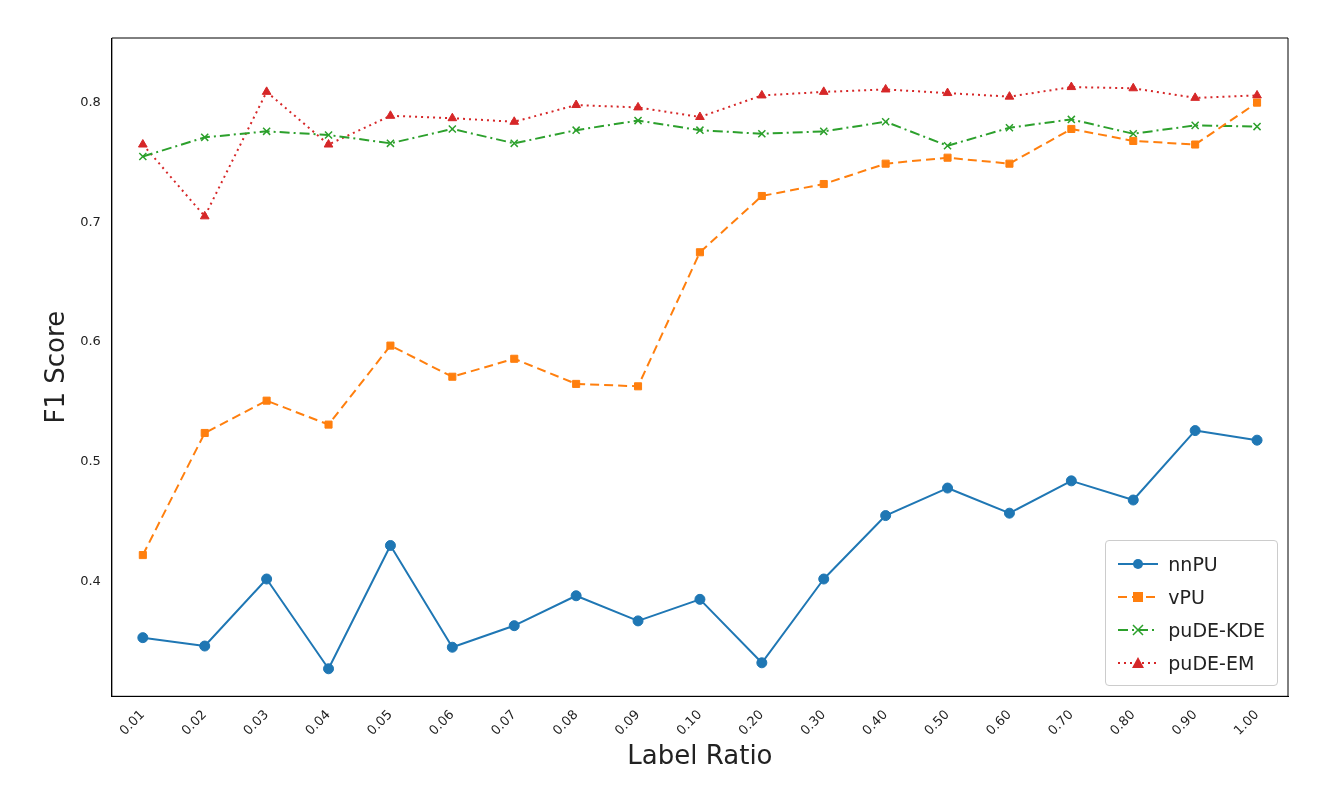 Image resolution: width=1336 pixels, height=785 pixels. What do you see at coordinates (55, 367) in the screenshot?
I see `y-axis-title: F1 Score` at bounding box center [55, 367].